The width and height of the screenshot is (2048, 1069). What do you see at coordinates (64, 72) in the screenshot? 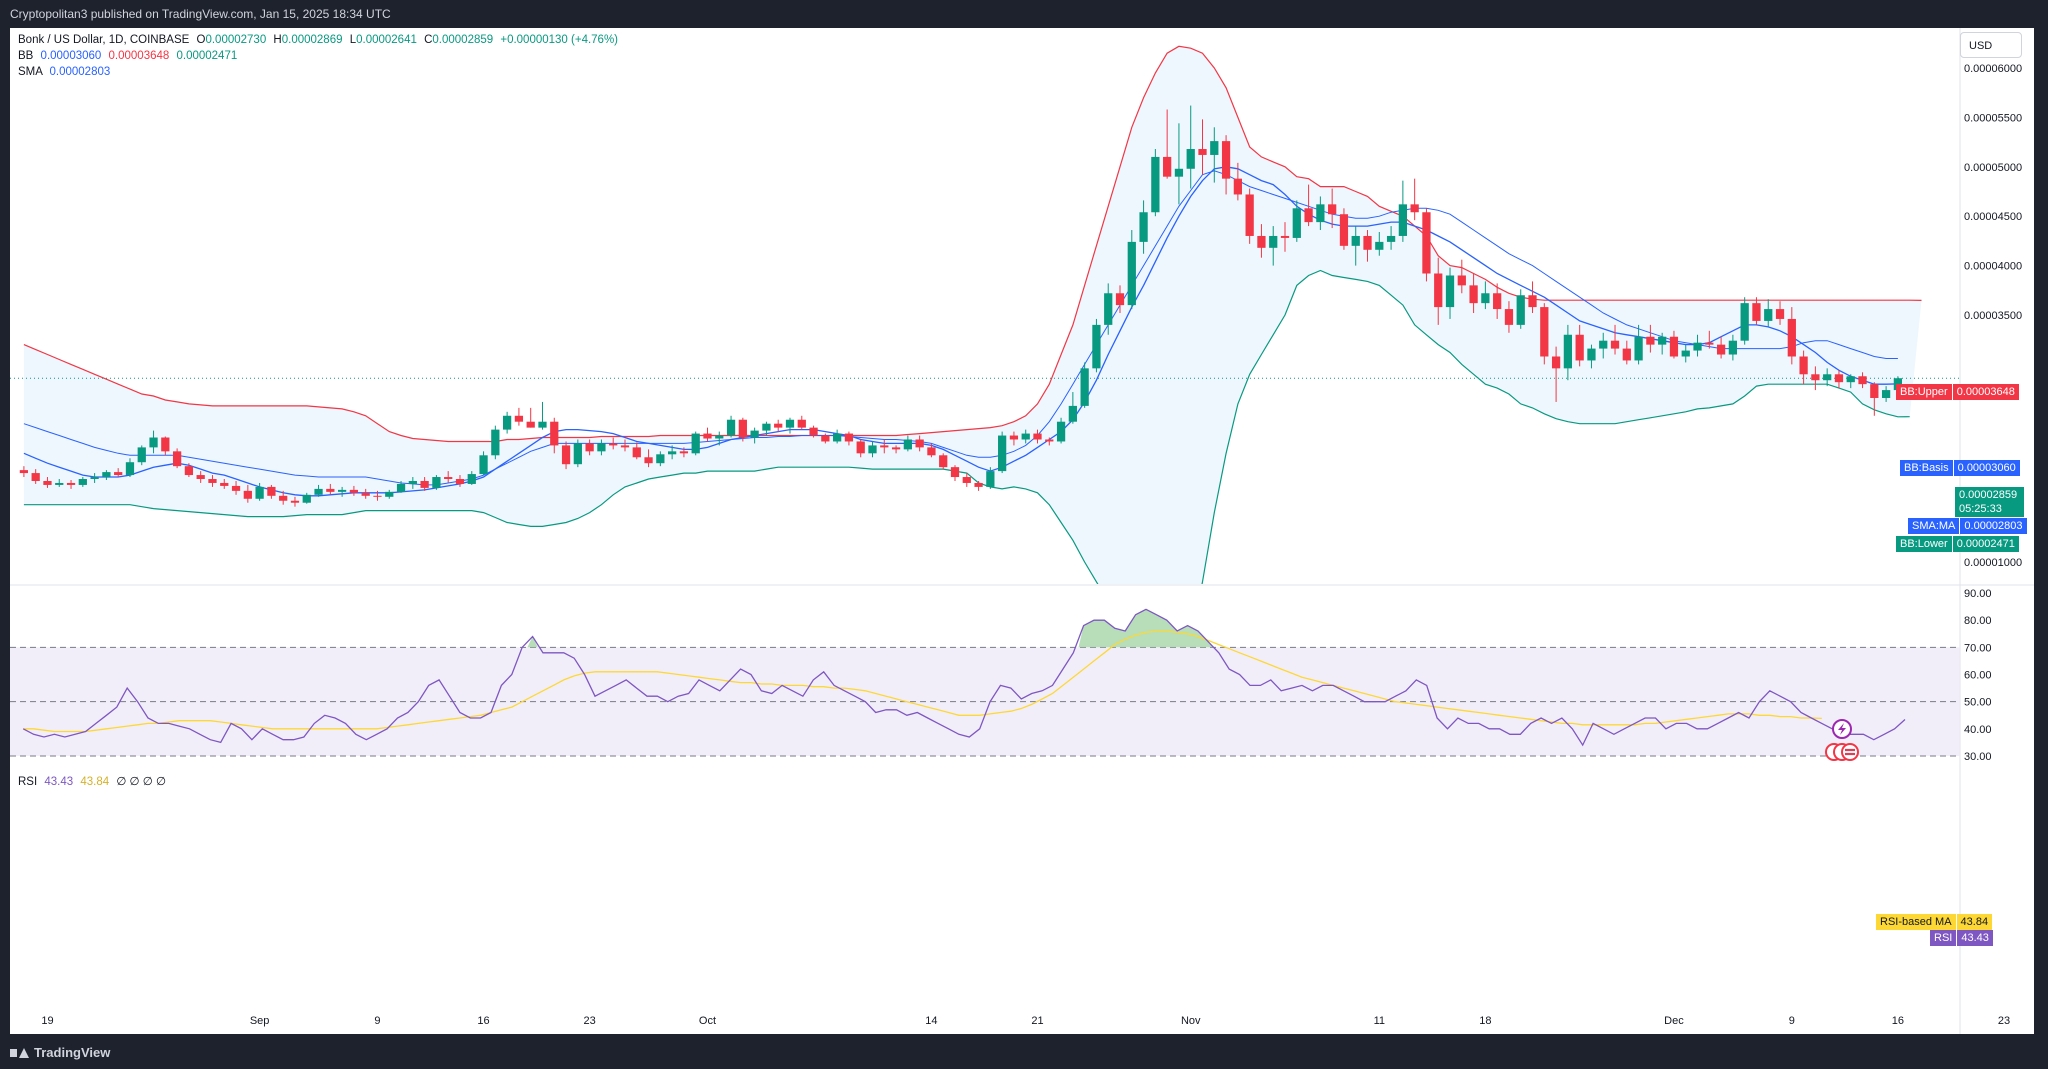
I see `sma-legend: SMA 0.00002803` at bounding box center [64, 72].